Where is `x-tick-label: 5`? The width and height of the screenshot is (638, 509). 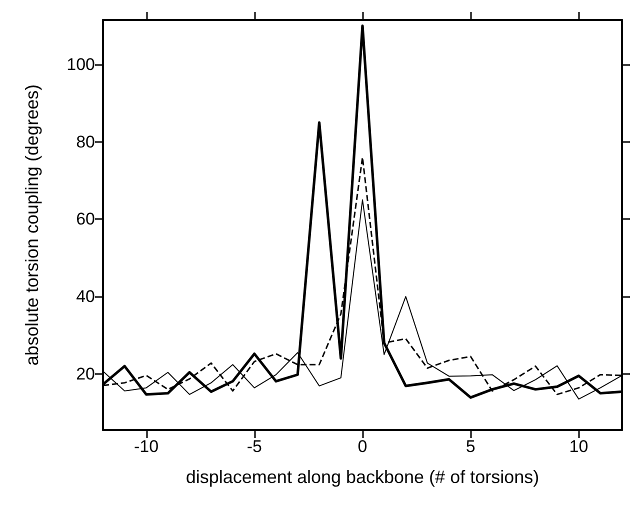
x-tick-label: 5 is located at coordinates (471, 446).